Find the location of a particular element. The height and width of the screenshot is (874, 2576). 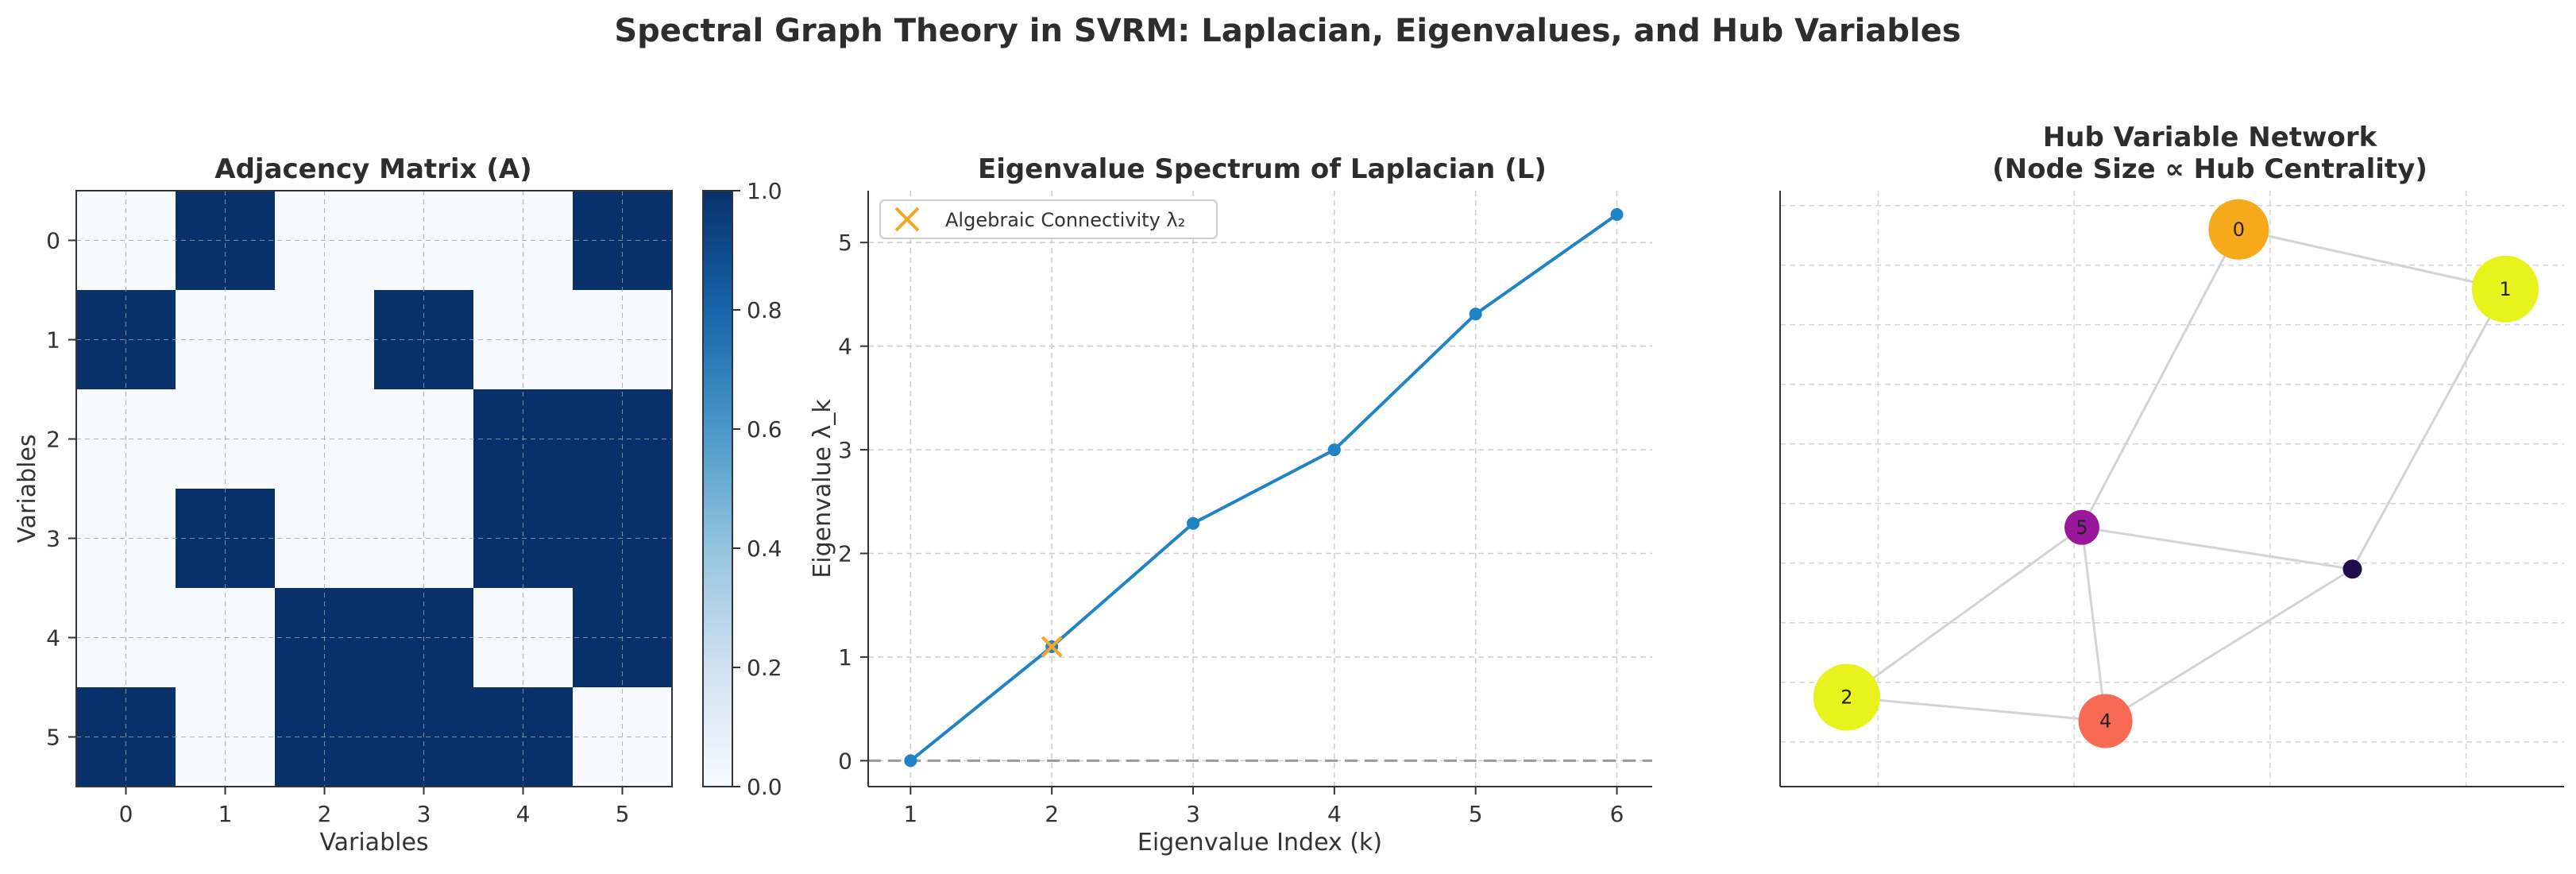

heatmap-x-ticks: 0 1 2 3 4 5 is located at coordinates (374, 807).